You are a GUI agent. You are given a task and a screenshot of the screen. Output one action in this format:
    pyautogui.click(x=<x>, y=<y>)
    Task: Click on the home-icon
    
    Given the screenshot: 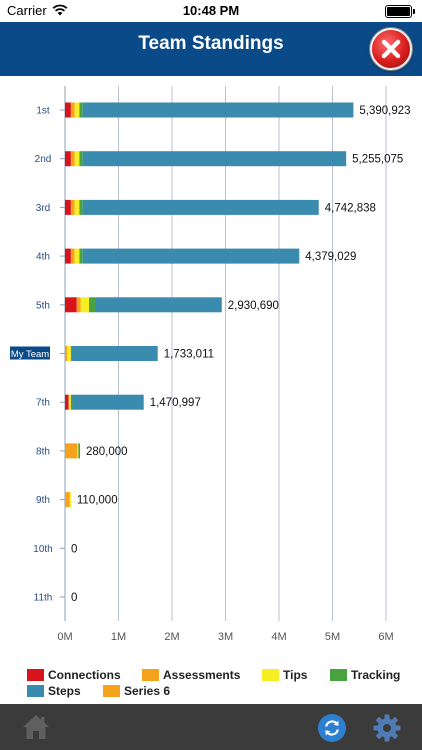 What is the action you would take?
    pyautogui.click(x=36, y=727)
    